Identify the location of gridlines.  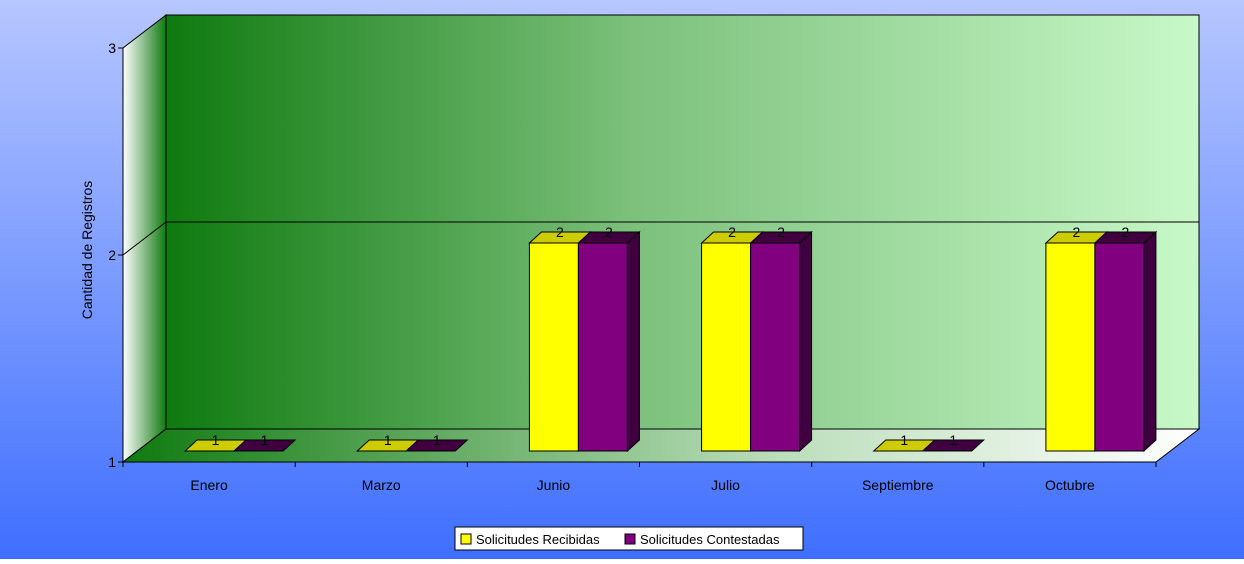
(660, 238).